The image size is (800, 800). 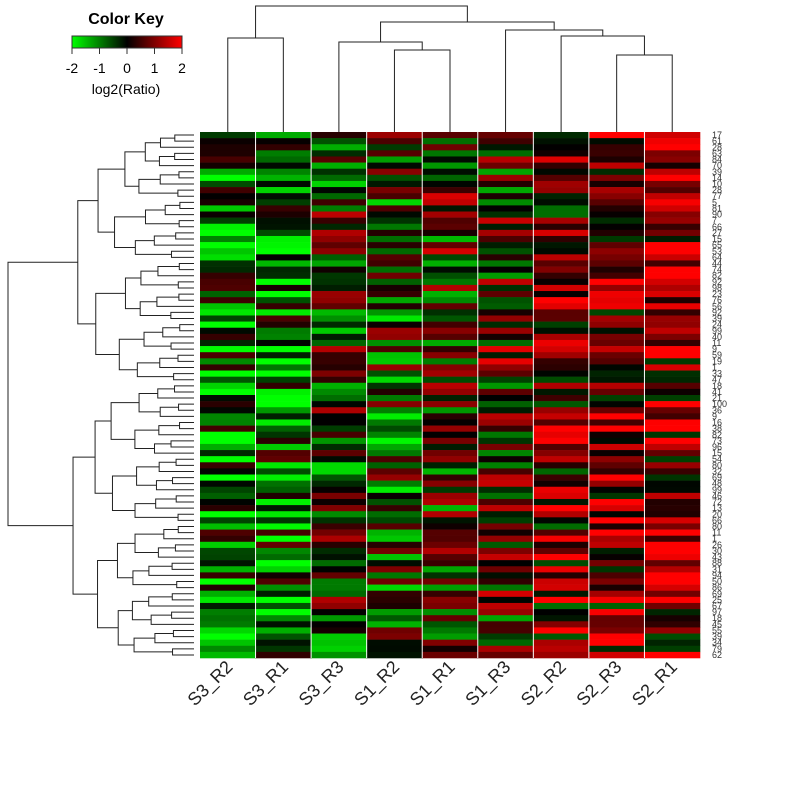 I want to click on row-label: 92, so click(x=717, y=282).